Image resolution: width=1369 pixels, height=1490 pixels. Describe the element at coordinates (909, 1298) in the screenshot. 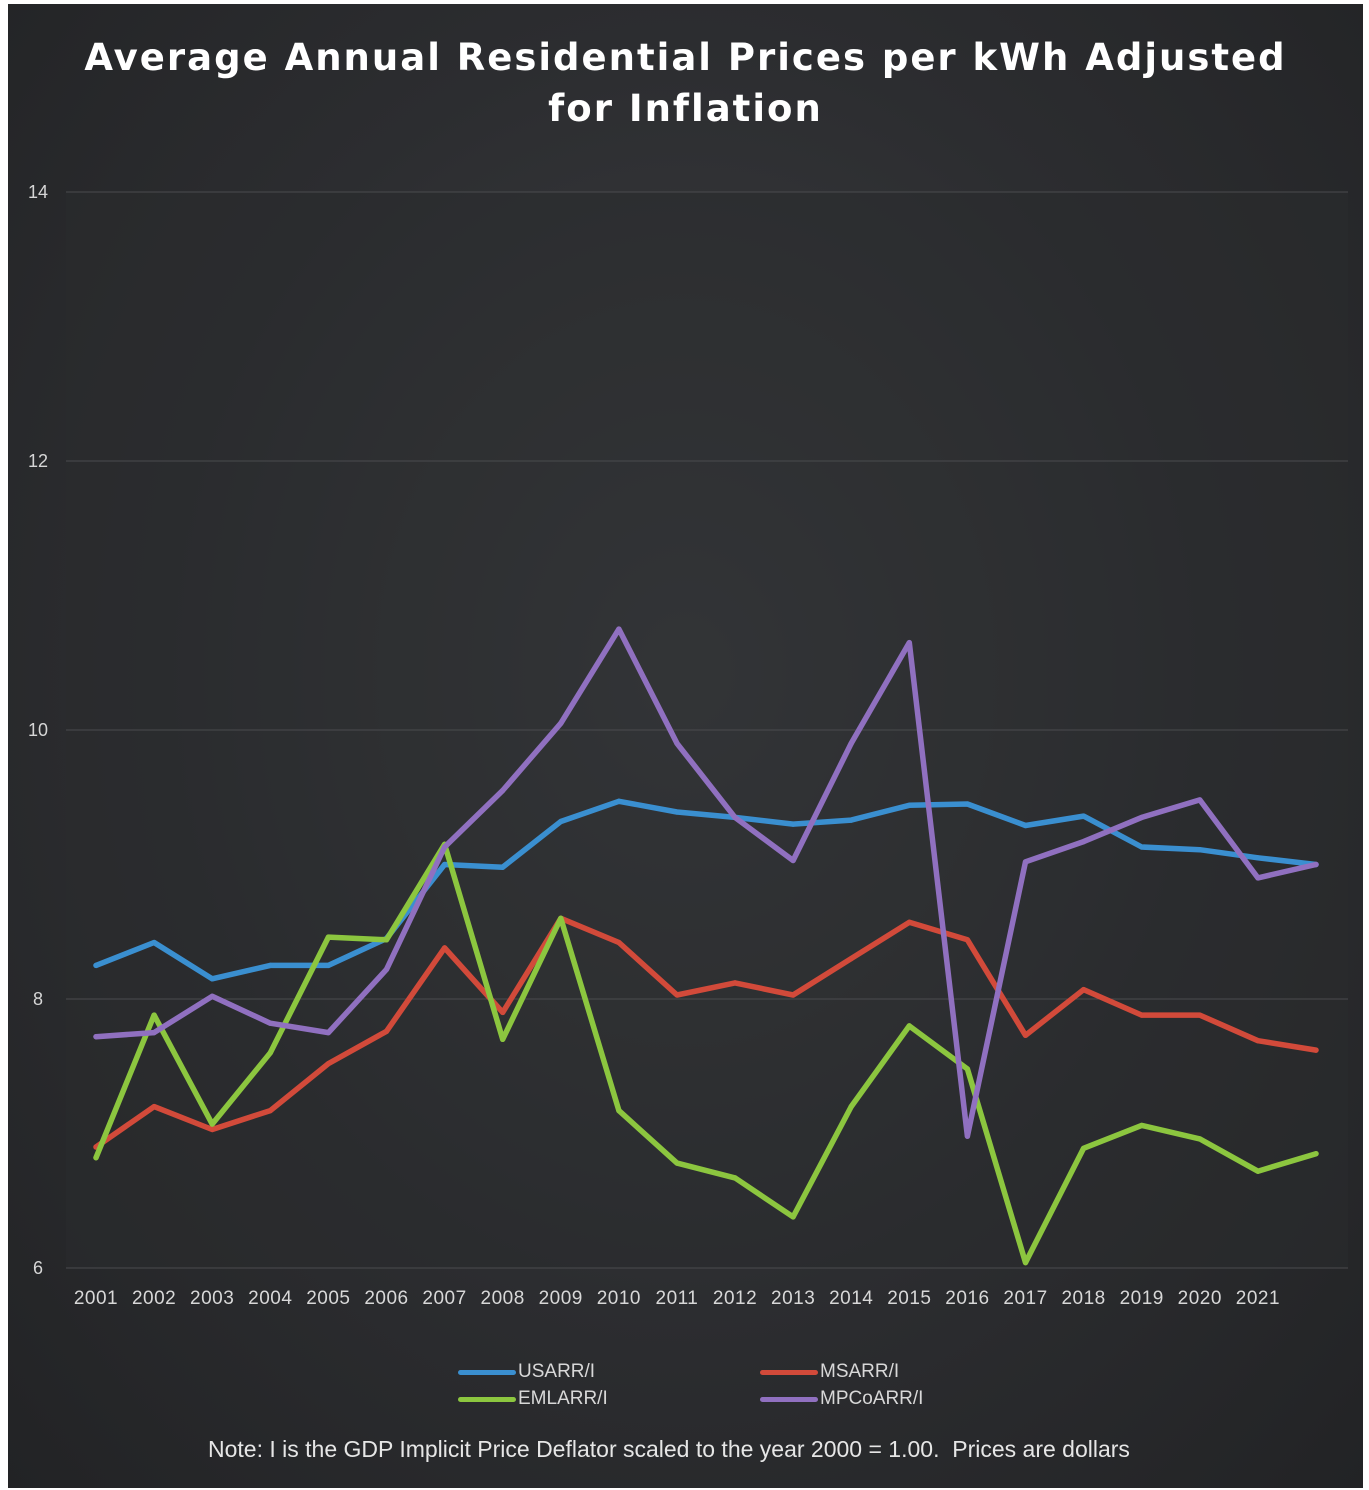

I see `x-tick-label: 2015` at that location.